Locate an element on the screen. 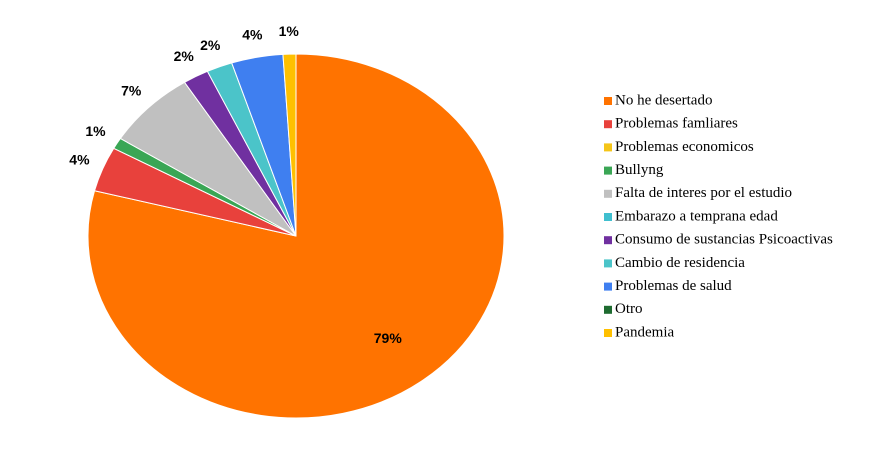 The height and width of the screenshot is (455, 881). legend-label: Pandemia is located at coordinates (644, 332).